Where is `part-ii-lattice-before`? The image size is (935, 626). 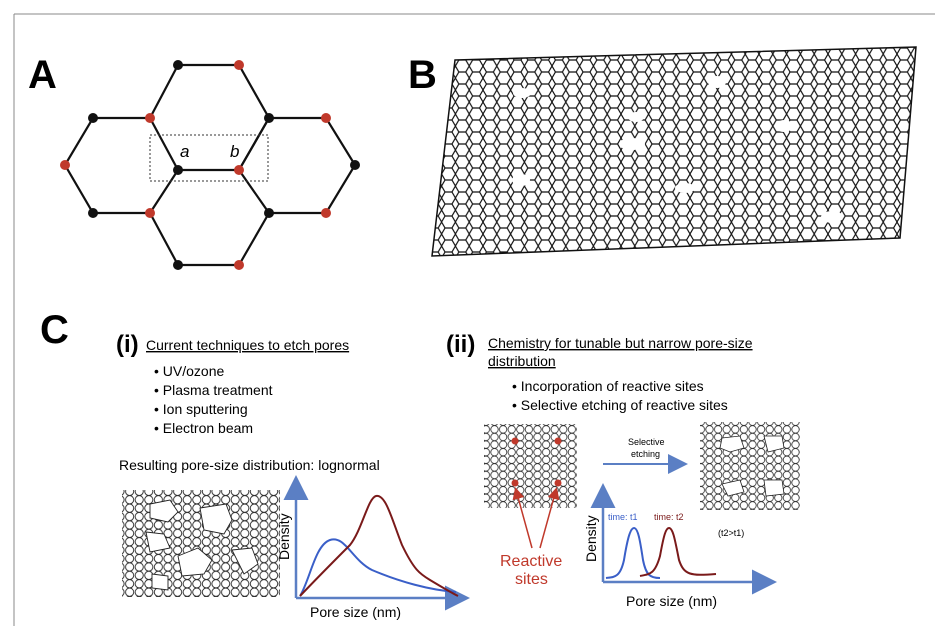
part-ii-lattice-before is located at coordinates (530, 466).